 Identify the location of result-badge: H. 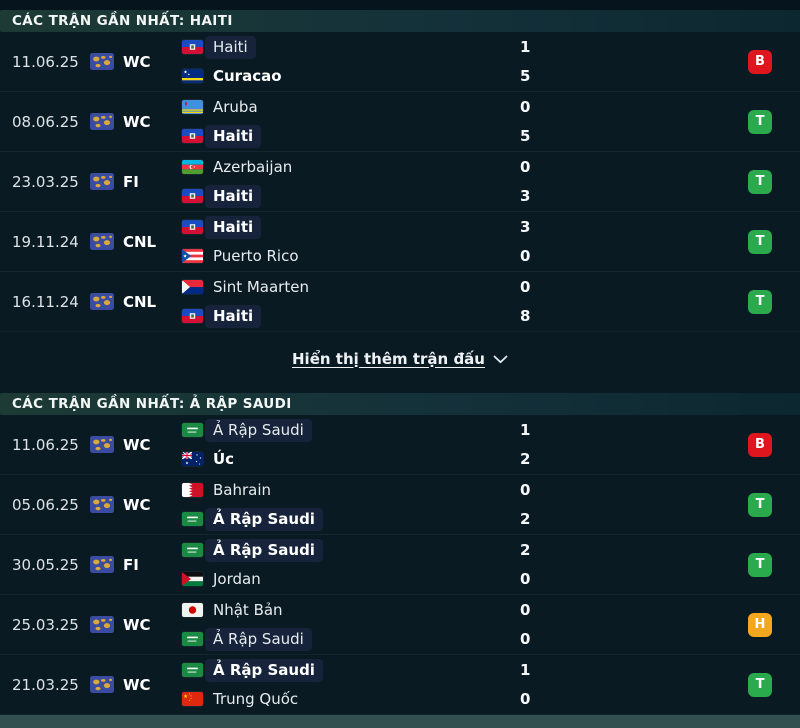
(760, 624).